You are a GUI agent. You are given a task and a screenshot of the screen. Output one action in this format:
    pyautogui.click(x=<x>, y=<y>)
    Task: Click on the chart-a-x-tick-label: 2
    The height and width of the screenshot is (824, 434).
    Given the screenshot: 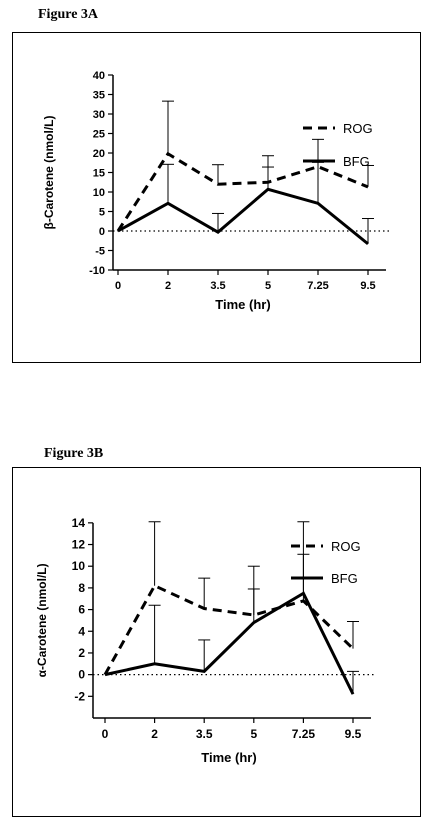 What is the action you would take?
    pyautogui.click(x=168, y=286)
    